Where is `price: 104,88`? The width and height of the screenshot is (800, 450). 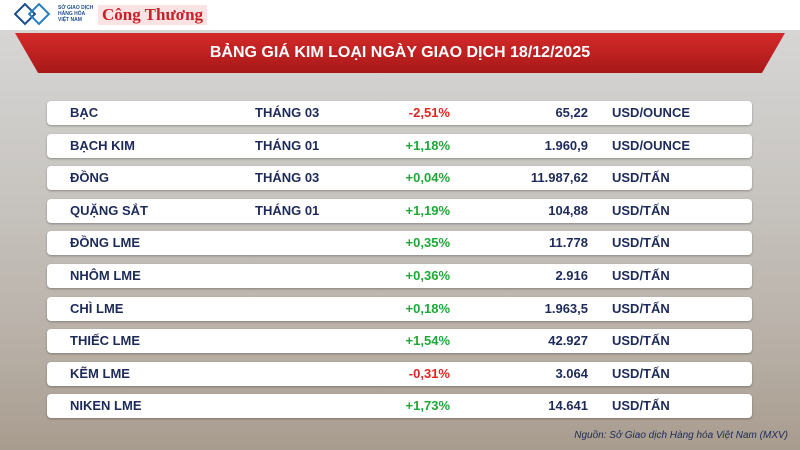 price: 104,88 is located at coordinates (568, 210).